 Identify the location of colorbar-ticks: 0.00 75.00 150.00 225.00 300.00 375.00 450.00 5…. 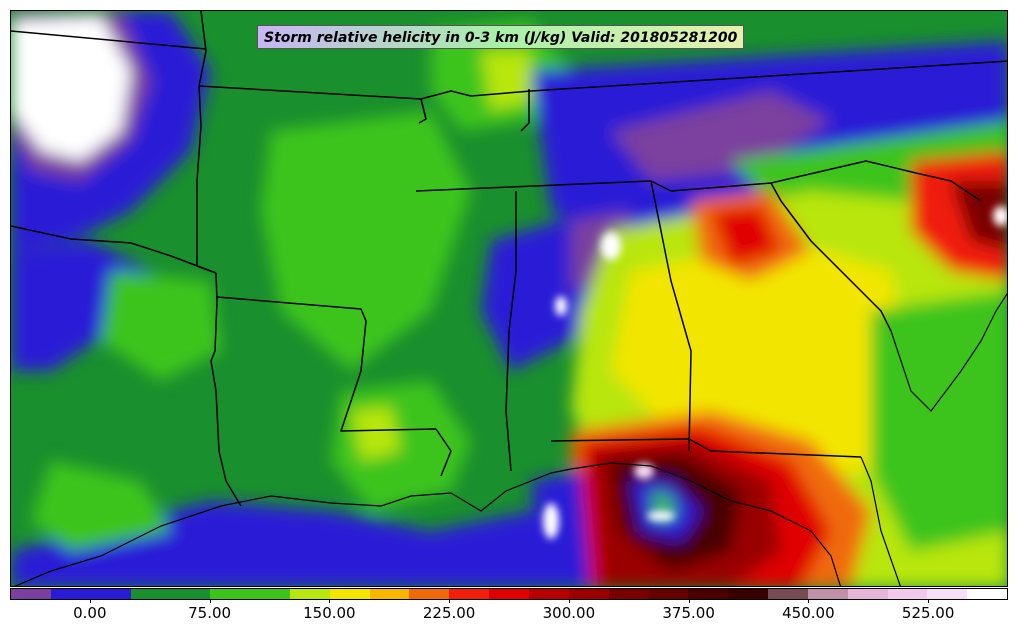
(509, 615).